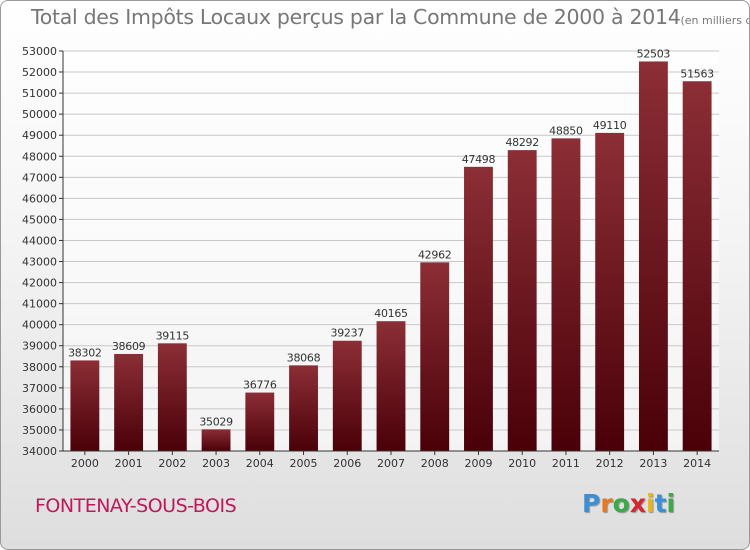  What do you see at coordinates (304, 357) in the screenshot?
I see `bar-value-label: 38068` at bounding box center [304, 357].